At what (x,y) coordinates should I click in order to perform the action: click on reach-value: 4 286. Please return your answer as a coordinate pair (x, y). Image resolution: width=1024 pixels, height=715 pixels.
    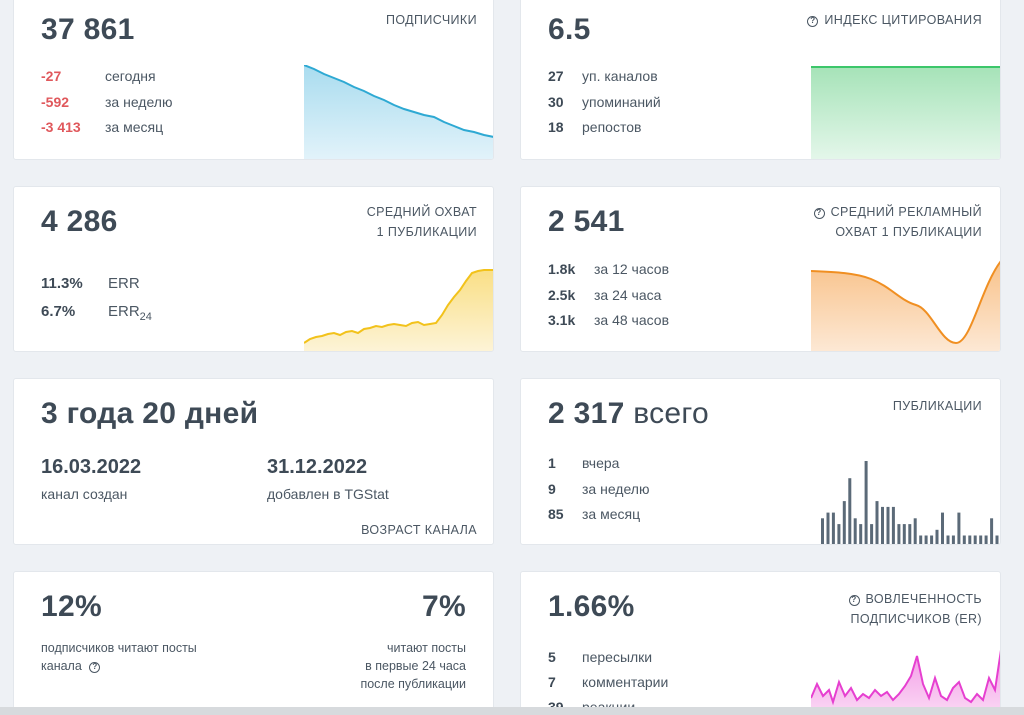
    Looking at the image, I should click on (79, 221).